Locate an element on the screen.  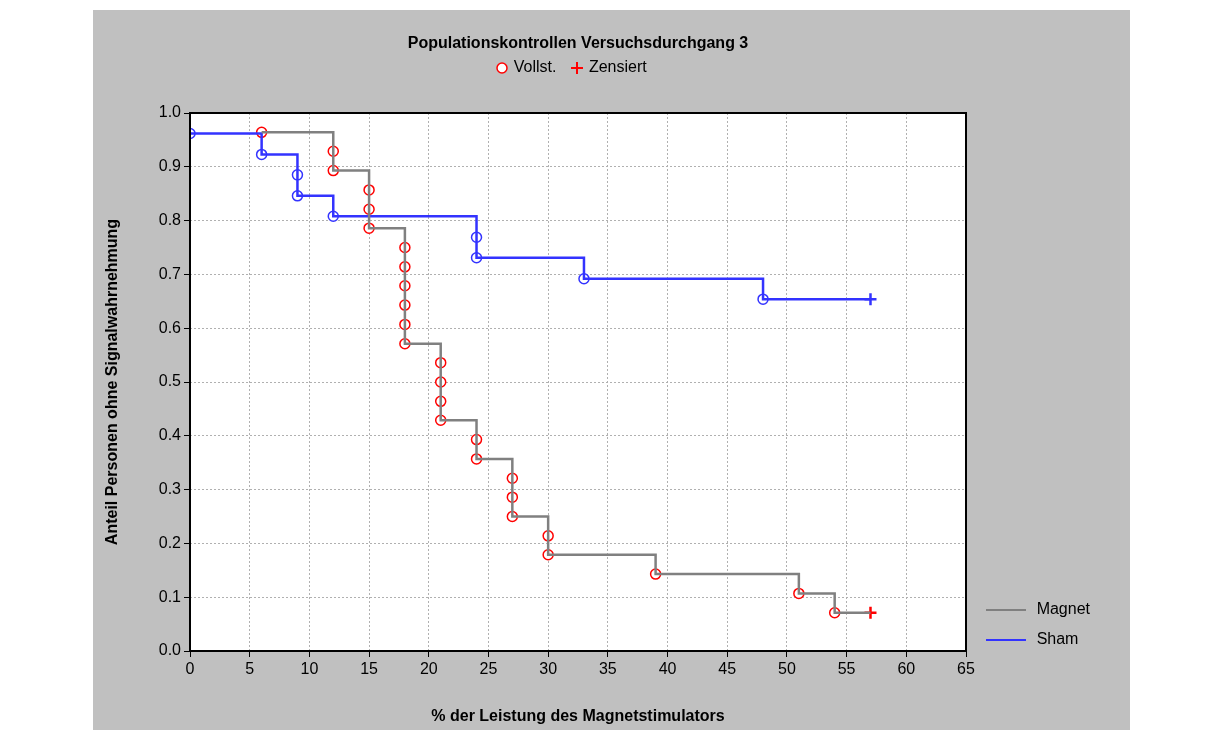
y-tick-label: 0.4 is located at coordinates (170, 435).